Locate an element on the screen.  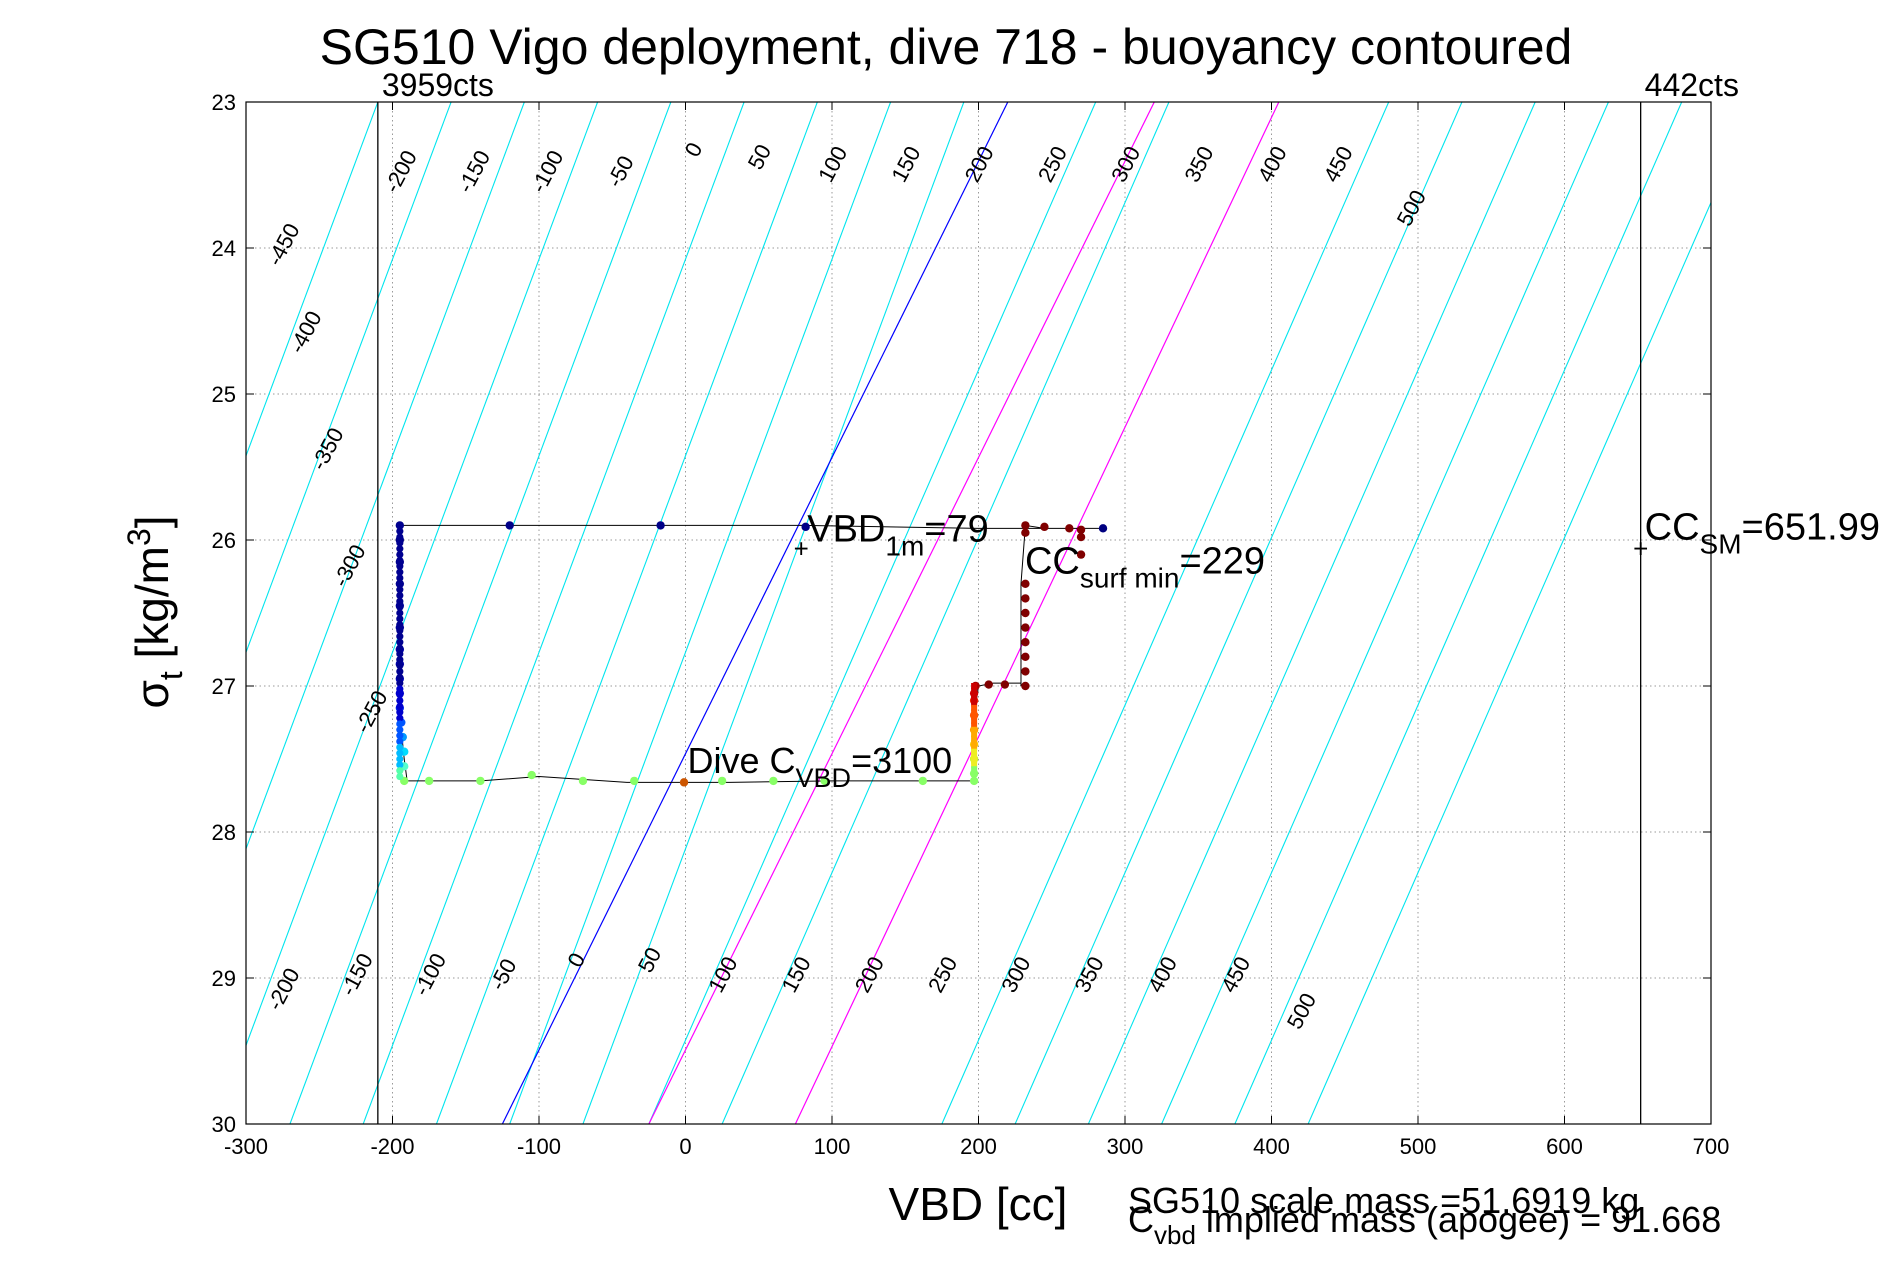
contour-label-top: 200 is located at coordinates (979, 164).